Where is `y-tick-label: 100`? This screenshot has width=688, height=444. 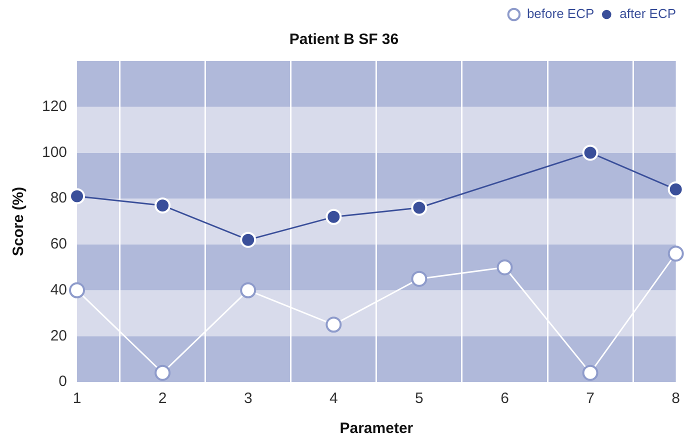
y-tick-label: 100 is located at coordinates (55, 152).